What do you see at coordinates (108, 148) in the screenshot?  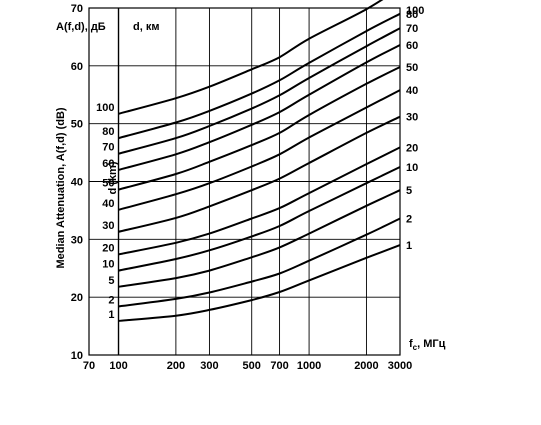 I see `series-label-70: 70` at bounding box center [108, 148].